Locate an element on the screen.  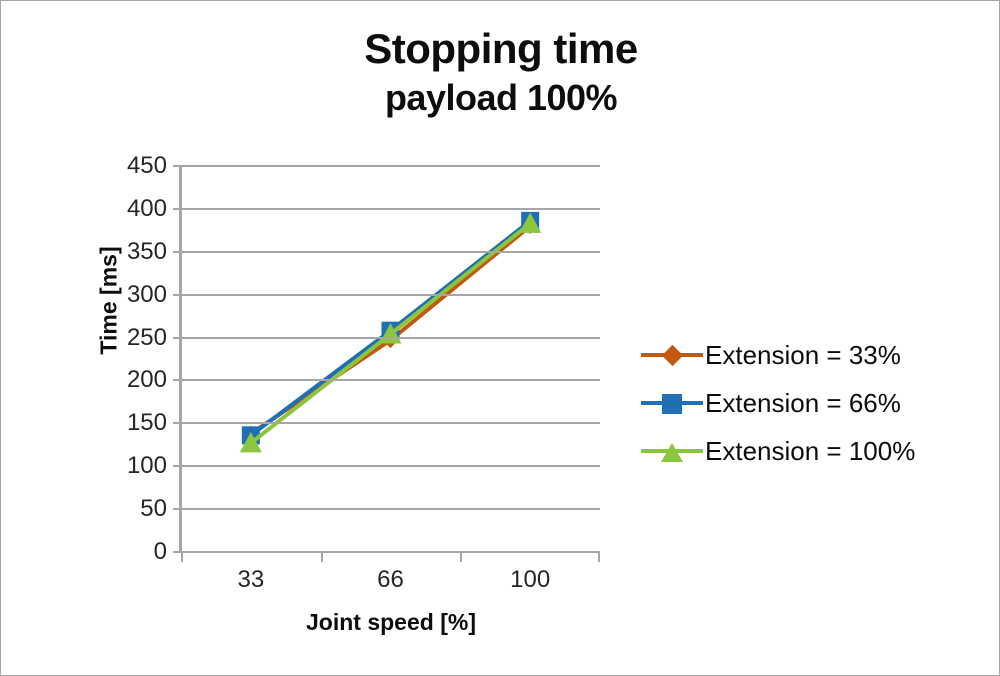
diamond-marker-icon is located at coordinates (672, 355).